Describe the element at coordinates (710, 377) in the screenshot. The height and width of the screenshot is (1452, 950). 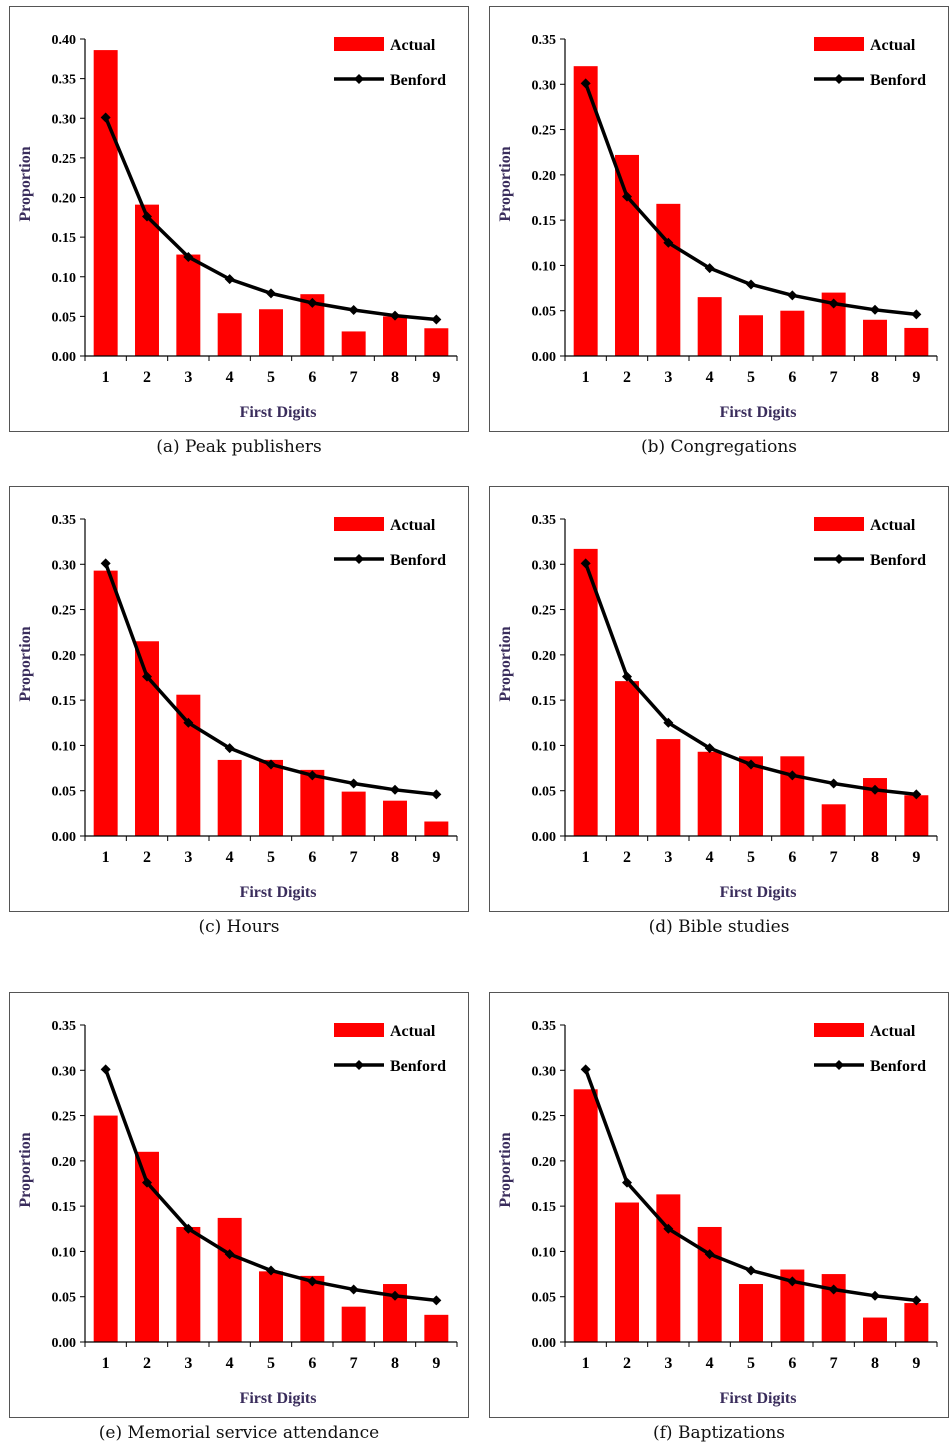
I see `x-tick-label: 4` at that location.